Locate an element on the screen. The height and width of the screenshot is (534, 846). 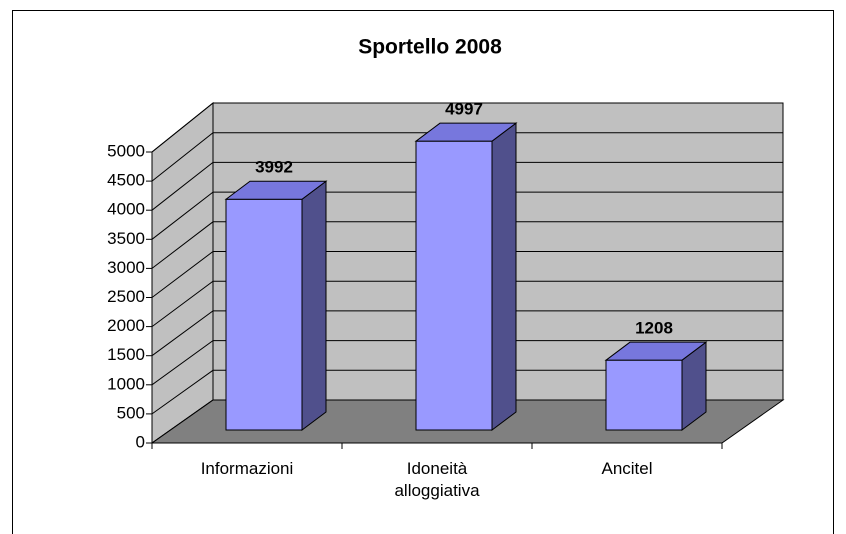
y-tick-label: 1000 is located at coordinates (126, 383).